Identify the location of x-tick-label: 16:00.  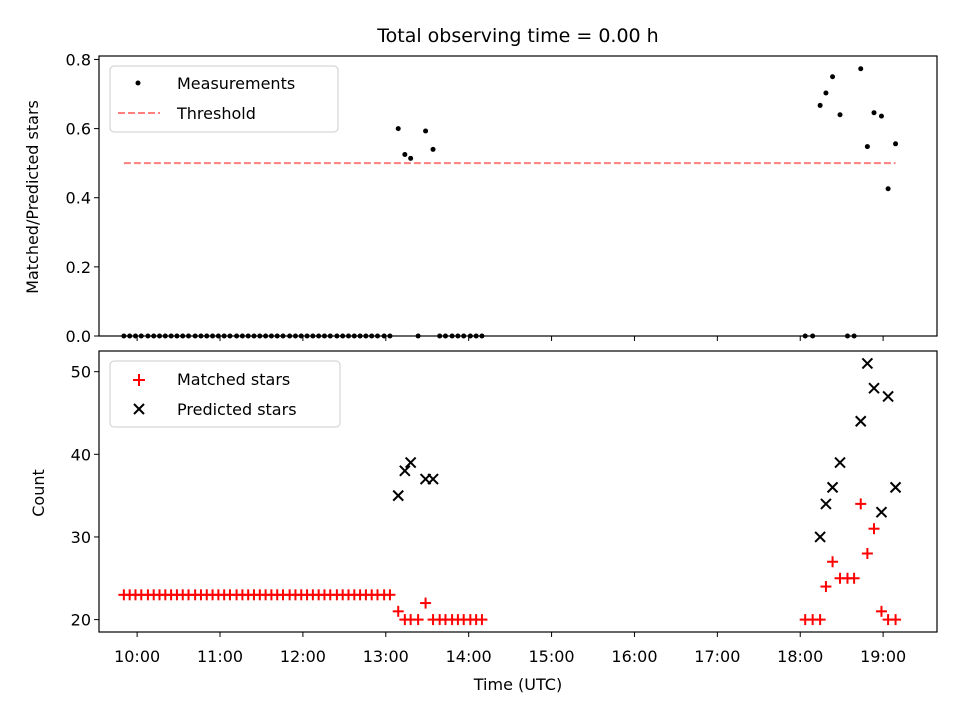
(634, 656).